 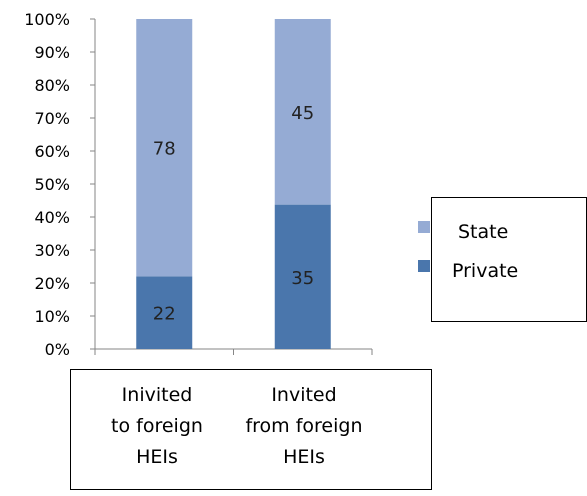 What do you see at coordinates (52, 184) in the screenshot?
I see `y-tick-label: 50%` at bounding box center [52, 184].